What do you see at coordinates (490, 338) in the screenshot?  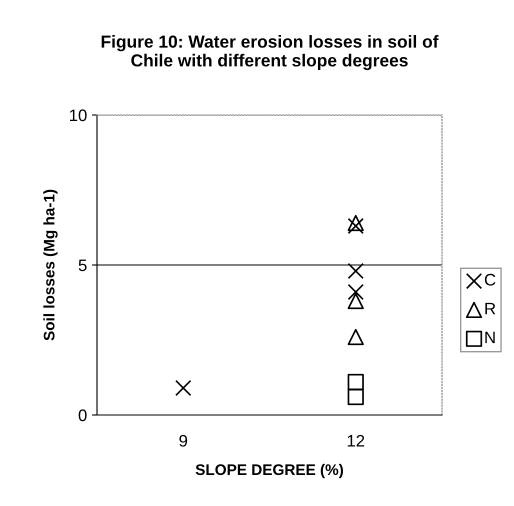 I see `legend-label: N` at bounding box center [490, 338].